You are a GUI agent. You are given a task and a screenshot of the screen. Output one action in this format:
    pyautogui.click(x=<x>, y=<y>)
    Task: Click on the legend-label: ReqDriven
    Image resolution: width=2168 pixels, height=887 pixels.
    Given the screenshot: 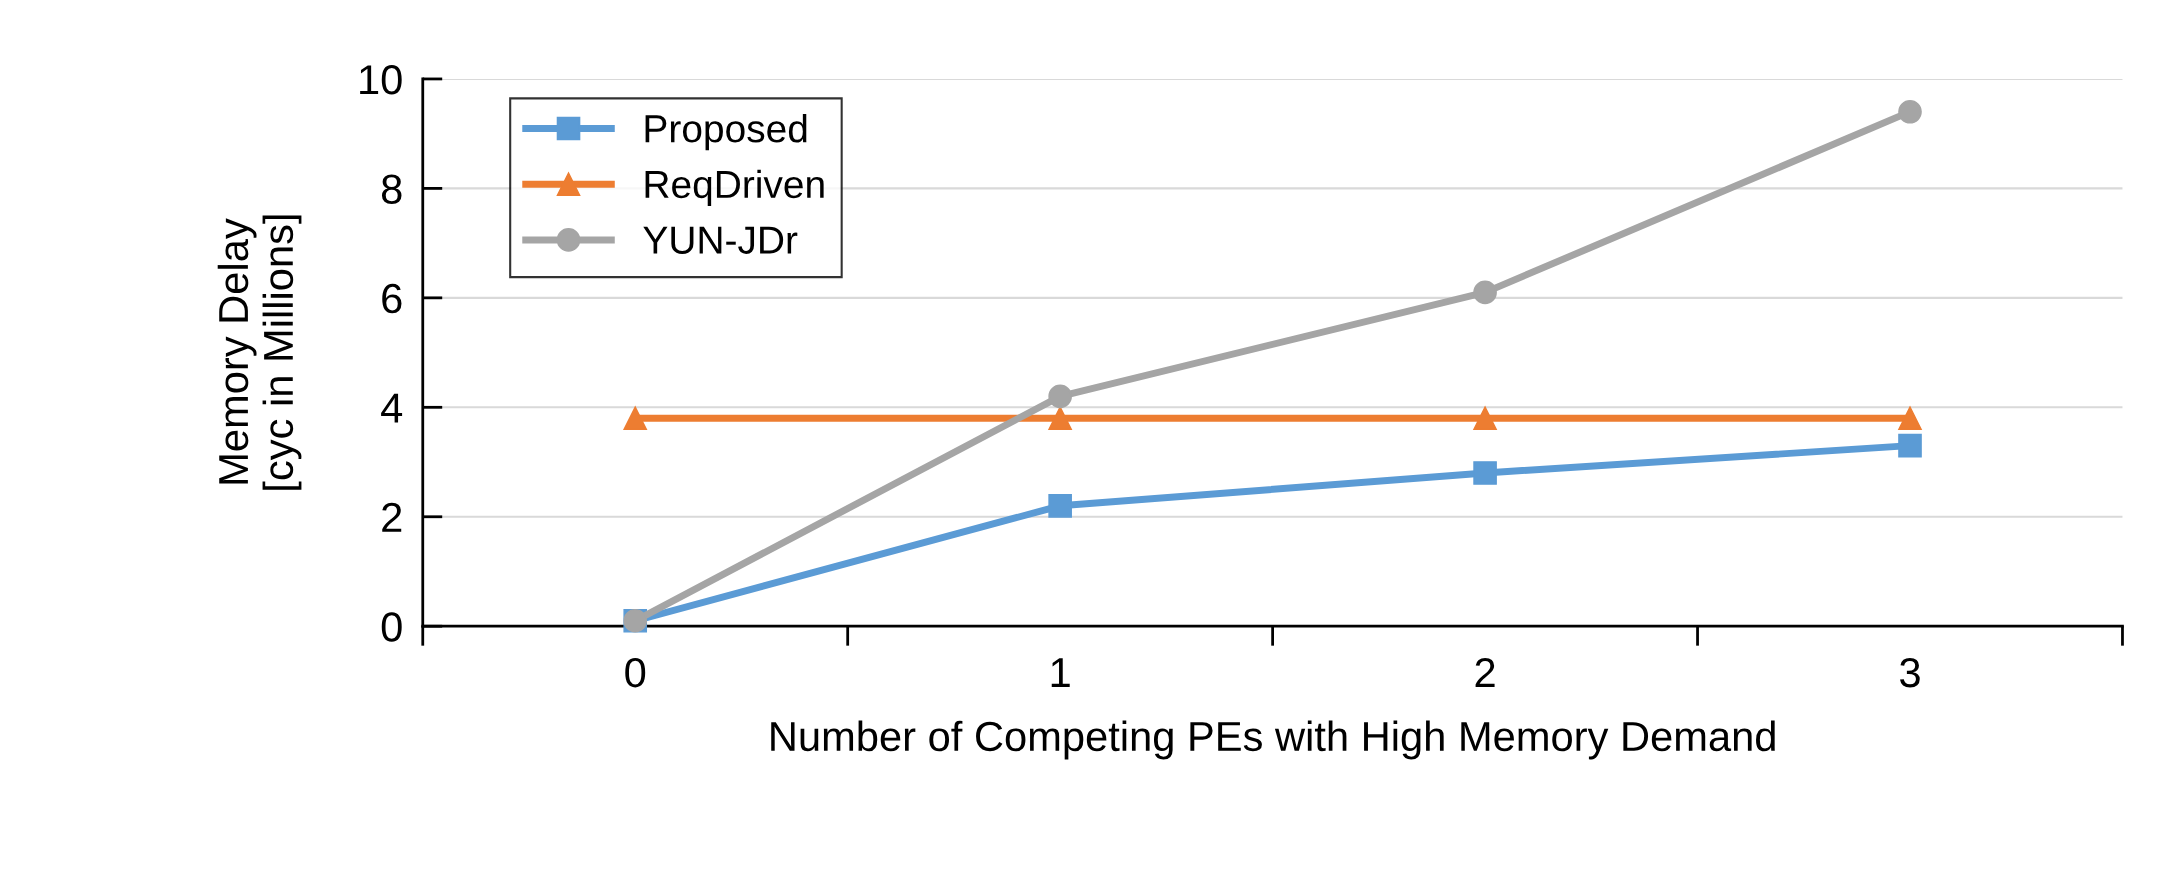 What is the action you would take?
    pyautogui.click(x=734, y=187)
    